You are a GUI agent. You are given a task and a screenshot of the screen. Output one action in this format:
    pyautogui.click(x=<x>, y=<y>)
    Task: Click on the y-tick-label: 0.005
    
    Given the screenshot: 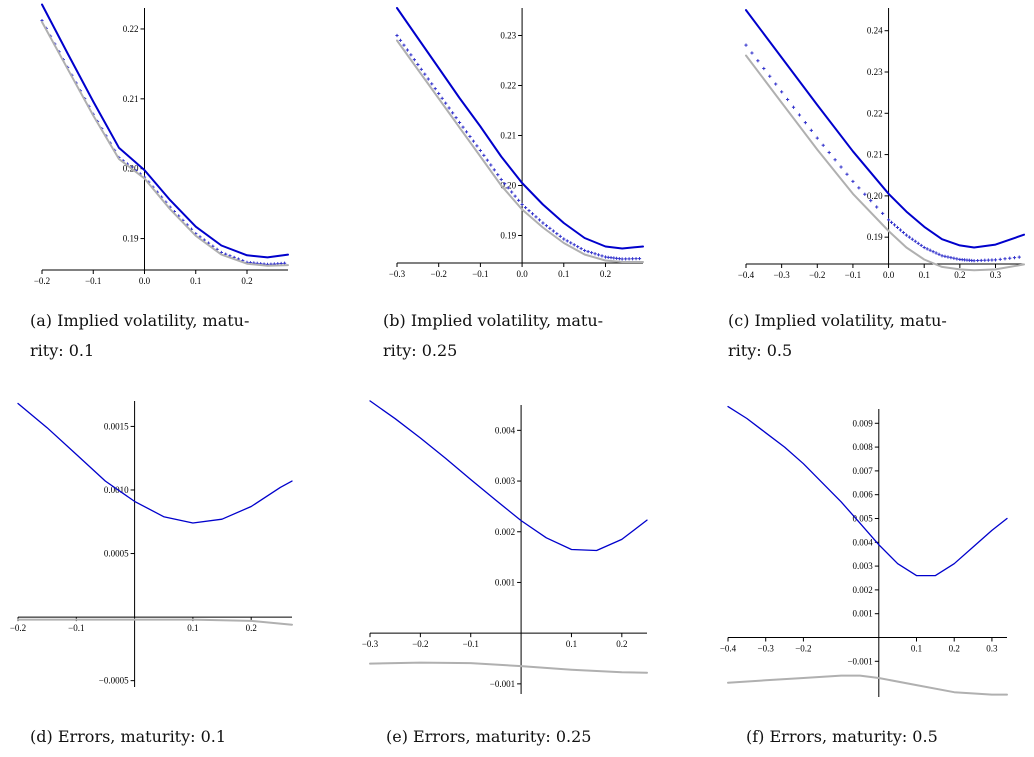 What is the action you would take?
    pyautogui.click(x=863, y=518)
    